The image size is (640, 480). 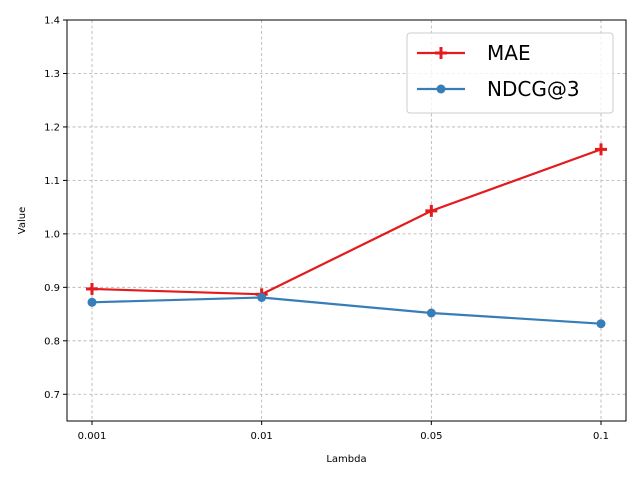 What do you see at coordinates (533, 89) in the screenshot?
I see `legend-label: NDCG@3` at bounding box center [533, 89].